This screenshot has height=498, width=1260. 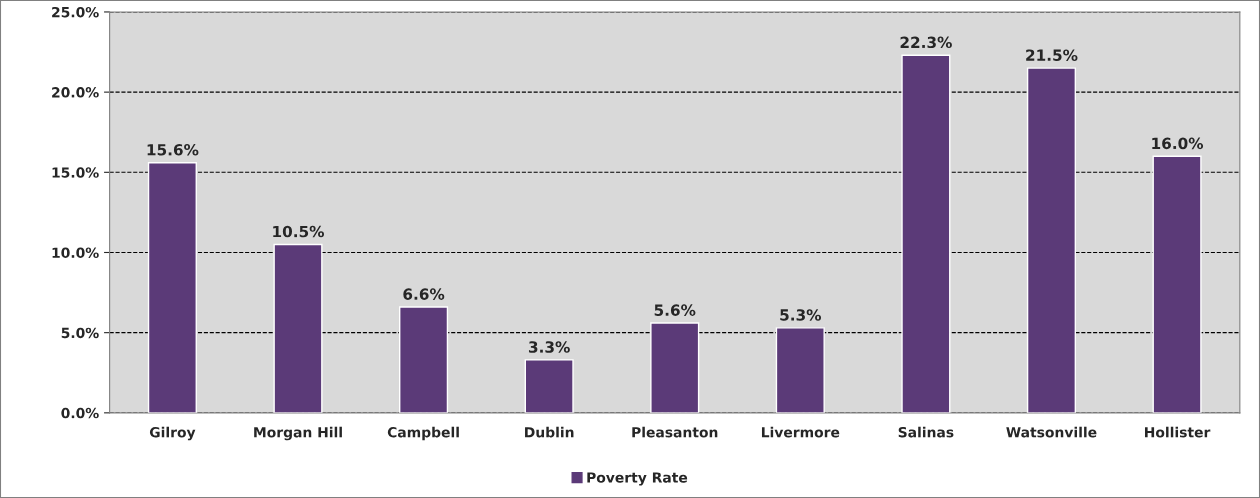 I want to click on data-label: 10.5%, so click(x=299, y=231).